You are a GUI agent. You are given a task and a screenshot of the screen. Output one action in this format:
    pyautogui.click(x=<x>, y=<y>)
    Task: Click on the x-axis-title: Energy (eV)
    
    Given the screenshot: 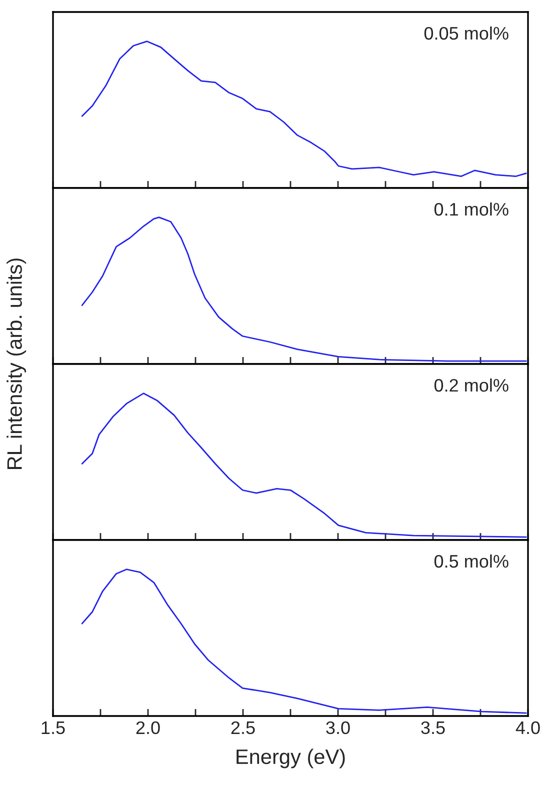 What is the action you would take?
    pyautogui.click(x=290, y=758)
    